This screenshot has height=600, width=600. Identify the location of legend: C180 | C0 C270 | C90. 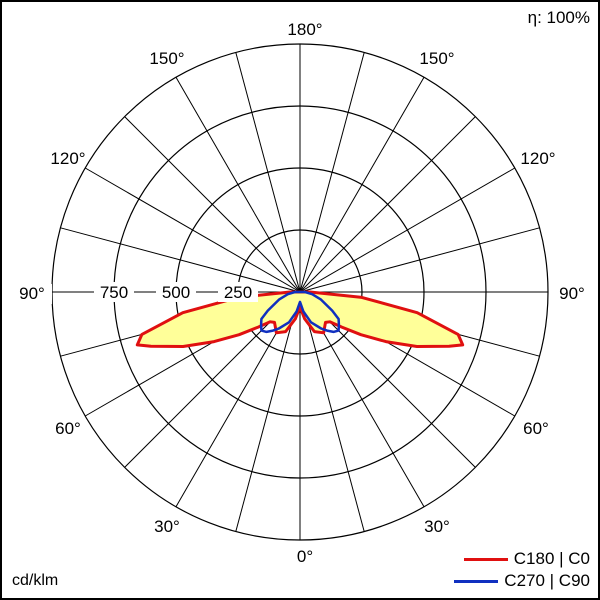
(510, 570).